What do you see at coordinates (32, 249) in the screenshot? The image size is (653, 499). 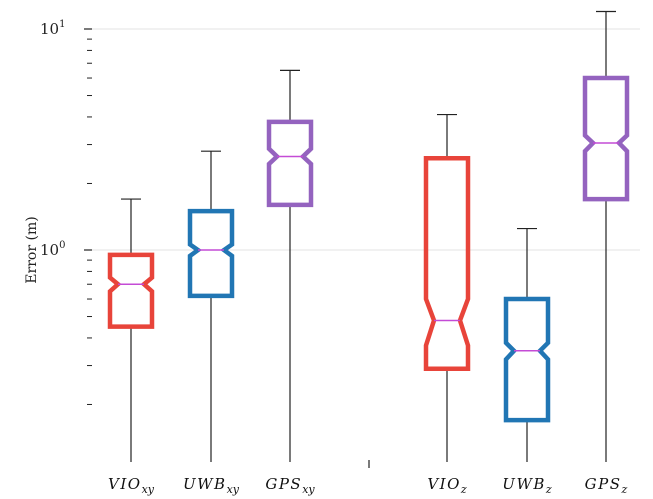 I see `y-axis-label: Error (m)` at bounding box center [32, 249].